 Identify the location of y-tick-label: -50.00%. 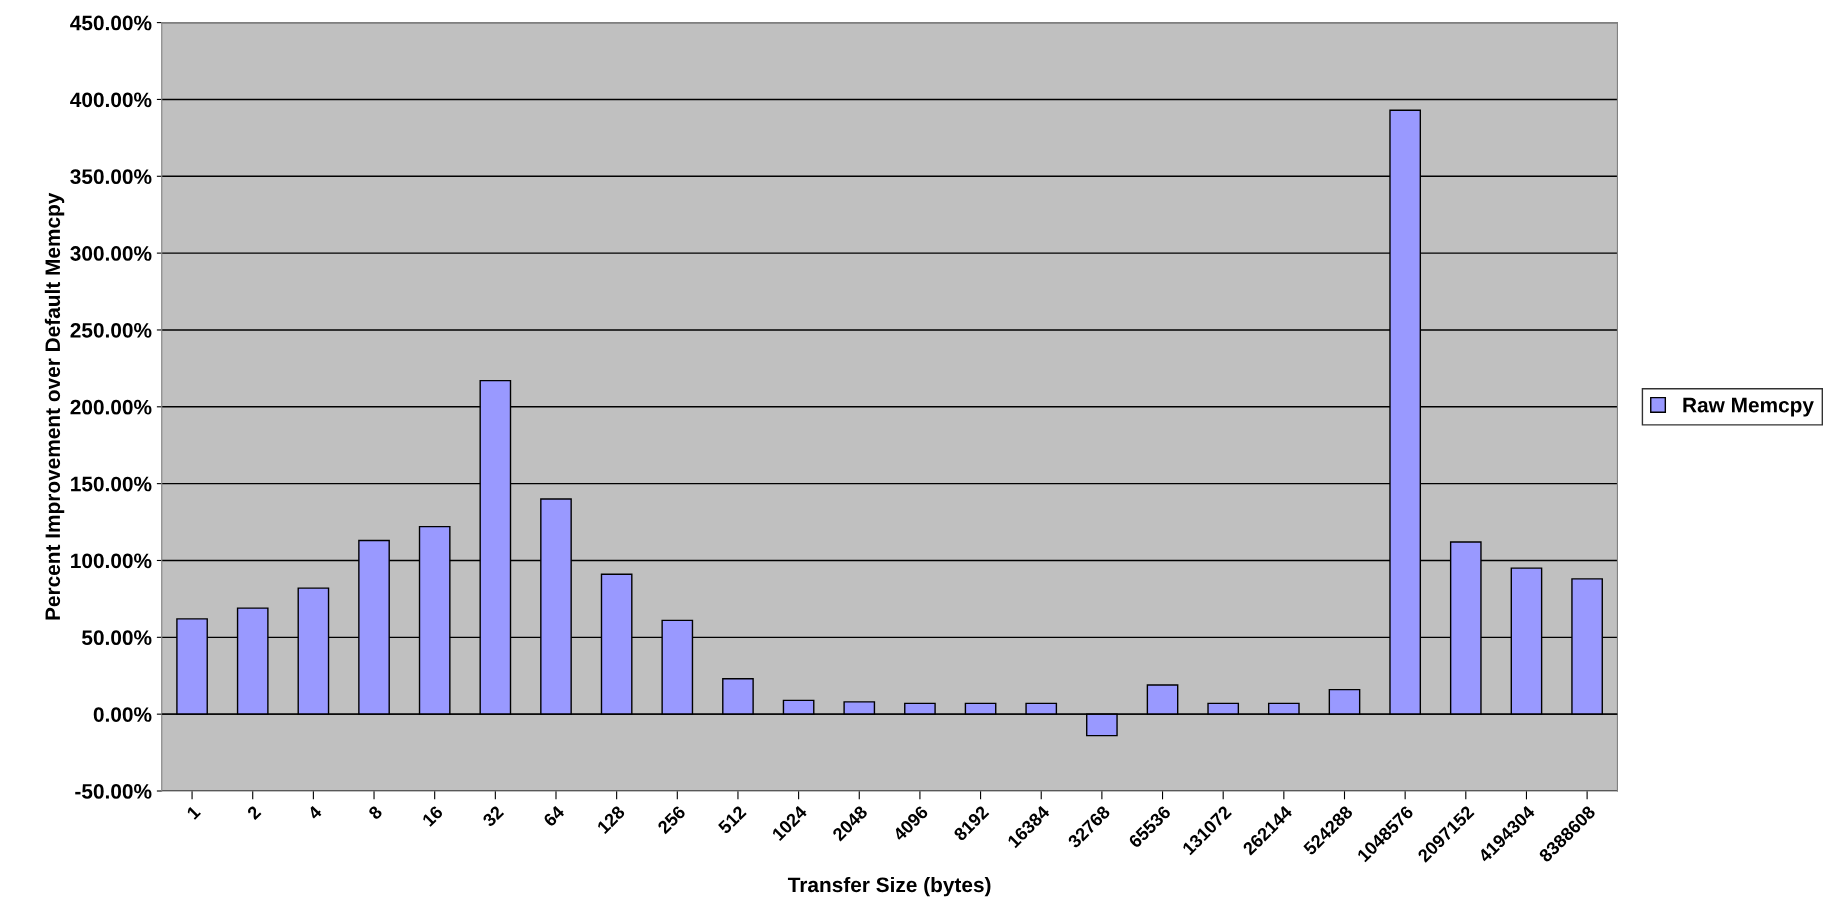
(113, 791).